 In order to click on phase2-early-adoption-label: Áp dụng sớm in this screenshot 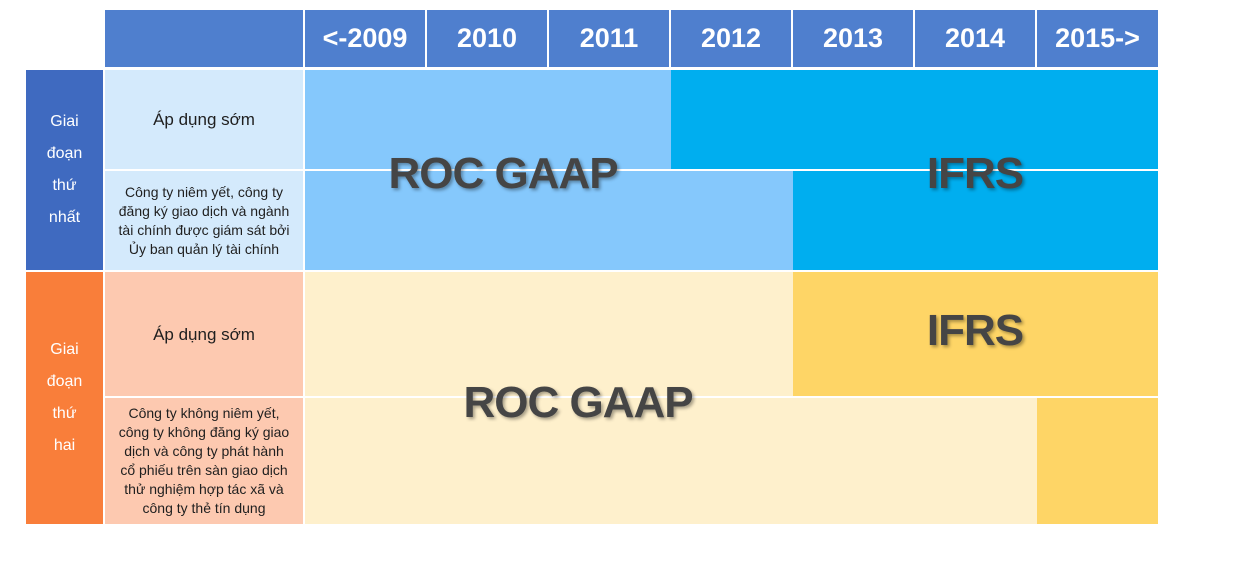, I will do `click(204, 334)`.